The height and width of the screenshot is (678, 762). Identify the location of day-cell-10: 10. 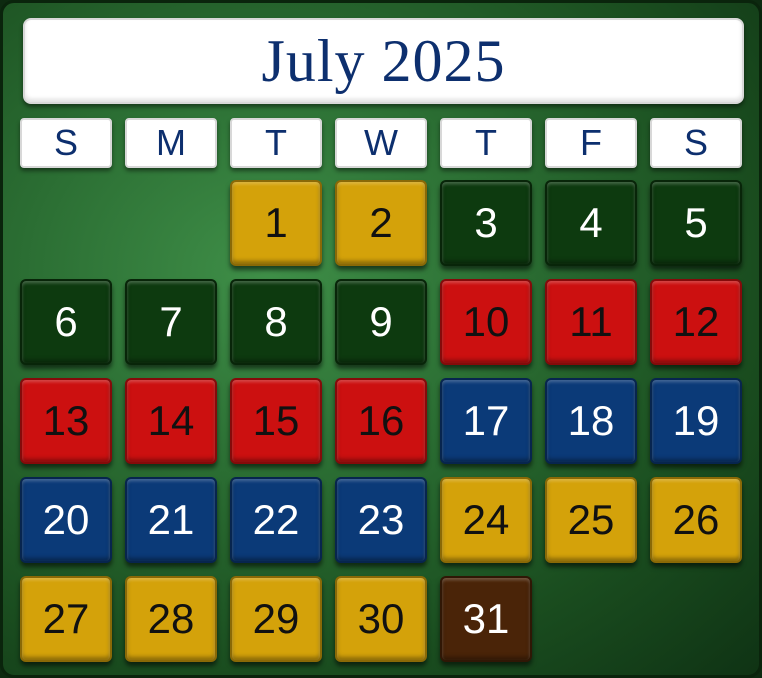
(486, 322).